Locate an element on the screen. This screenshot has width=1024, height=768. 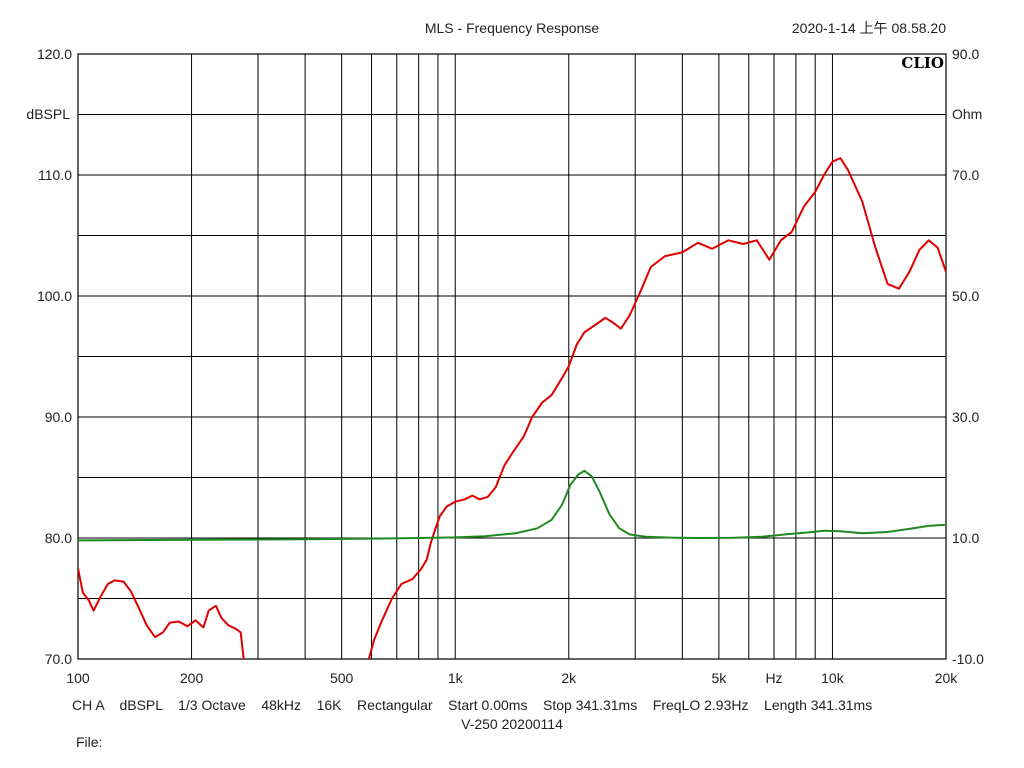
y-left-tick-label: 100.0 is located at coordinates (54, 296).